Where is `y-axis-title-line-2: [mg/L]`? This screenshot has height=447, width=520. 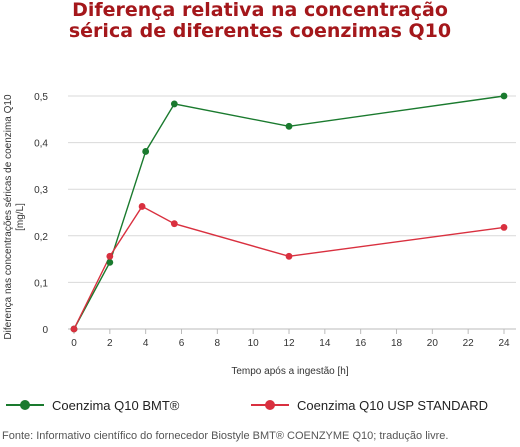 y-axis-title-line-2: [mg/L] is located at coordinates (20, 217).